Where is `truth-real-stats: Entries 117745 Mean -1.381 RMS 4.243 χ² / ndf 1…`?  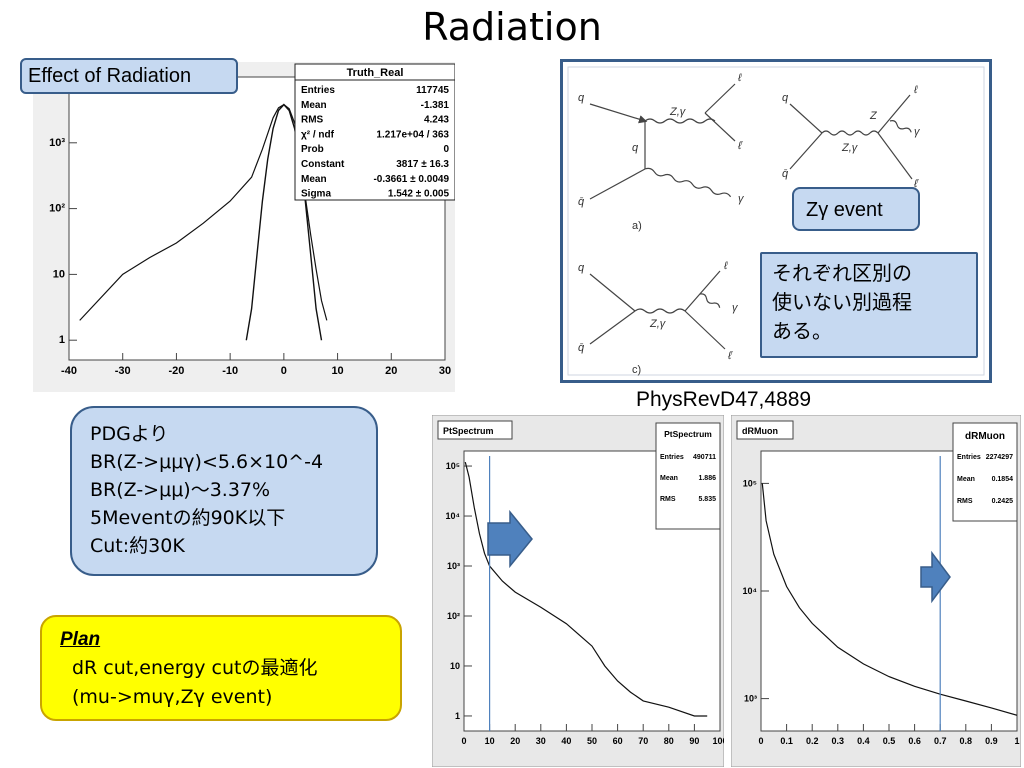
truth-real-stats: Entries 117745 Mean -1.381 RMS 4.243 χ² / ndf 1… is located at coordinates (375, 142).